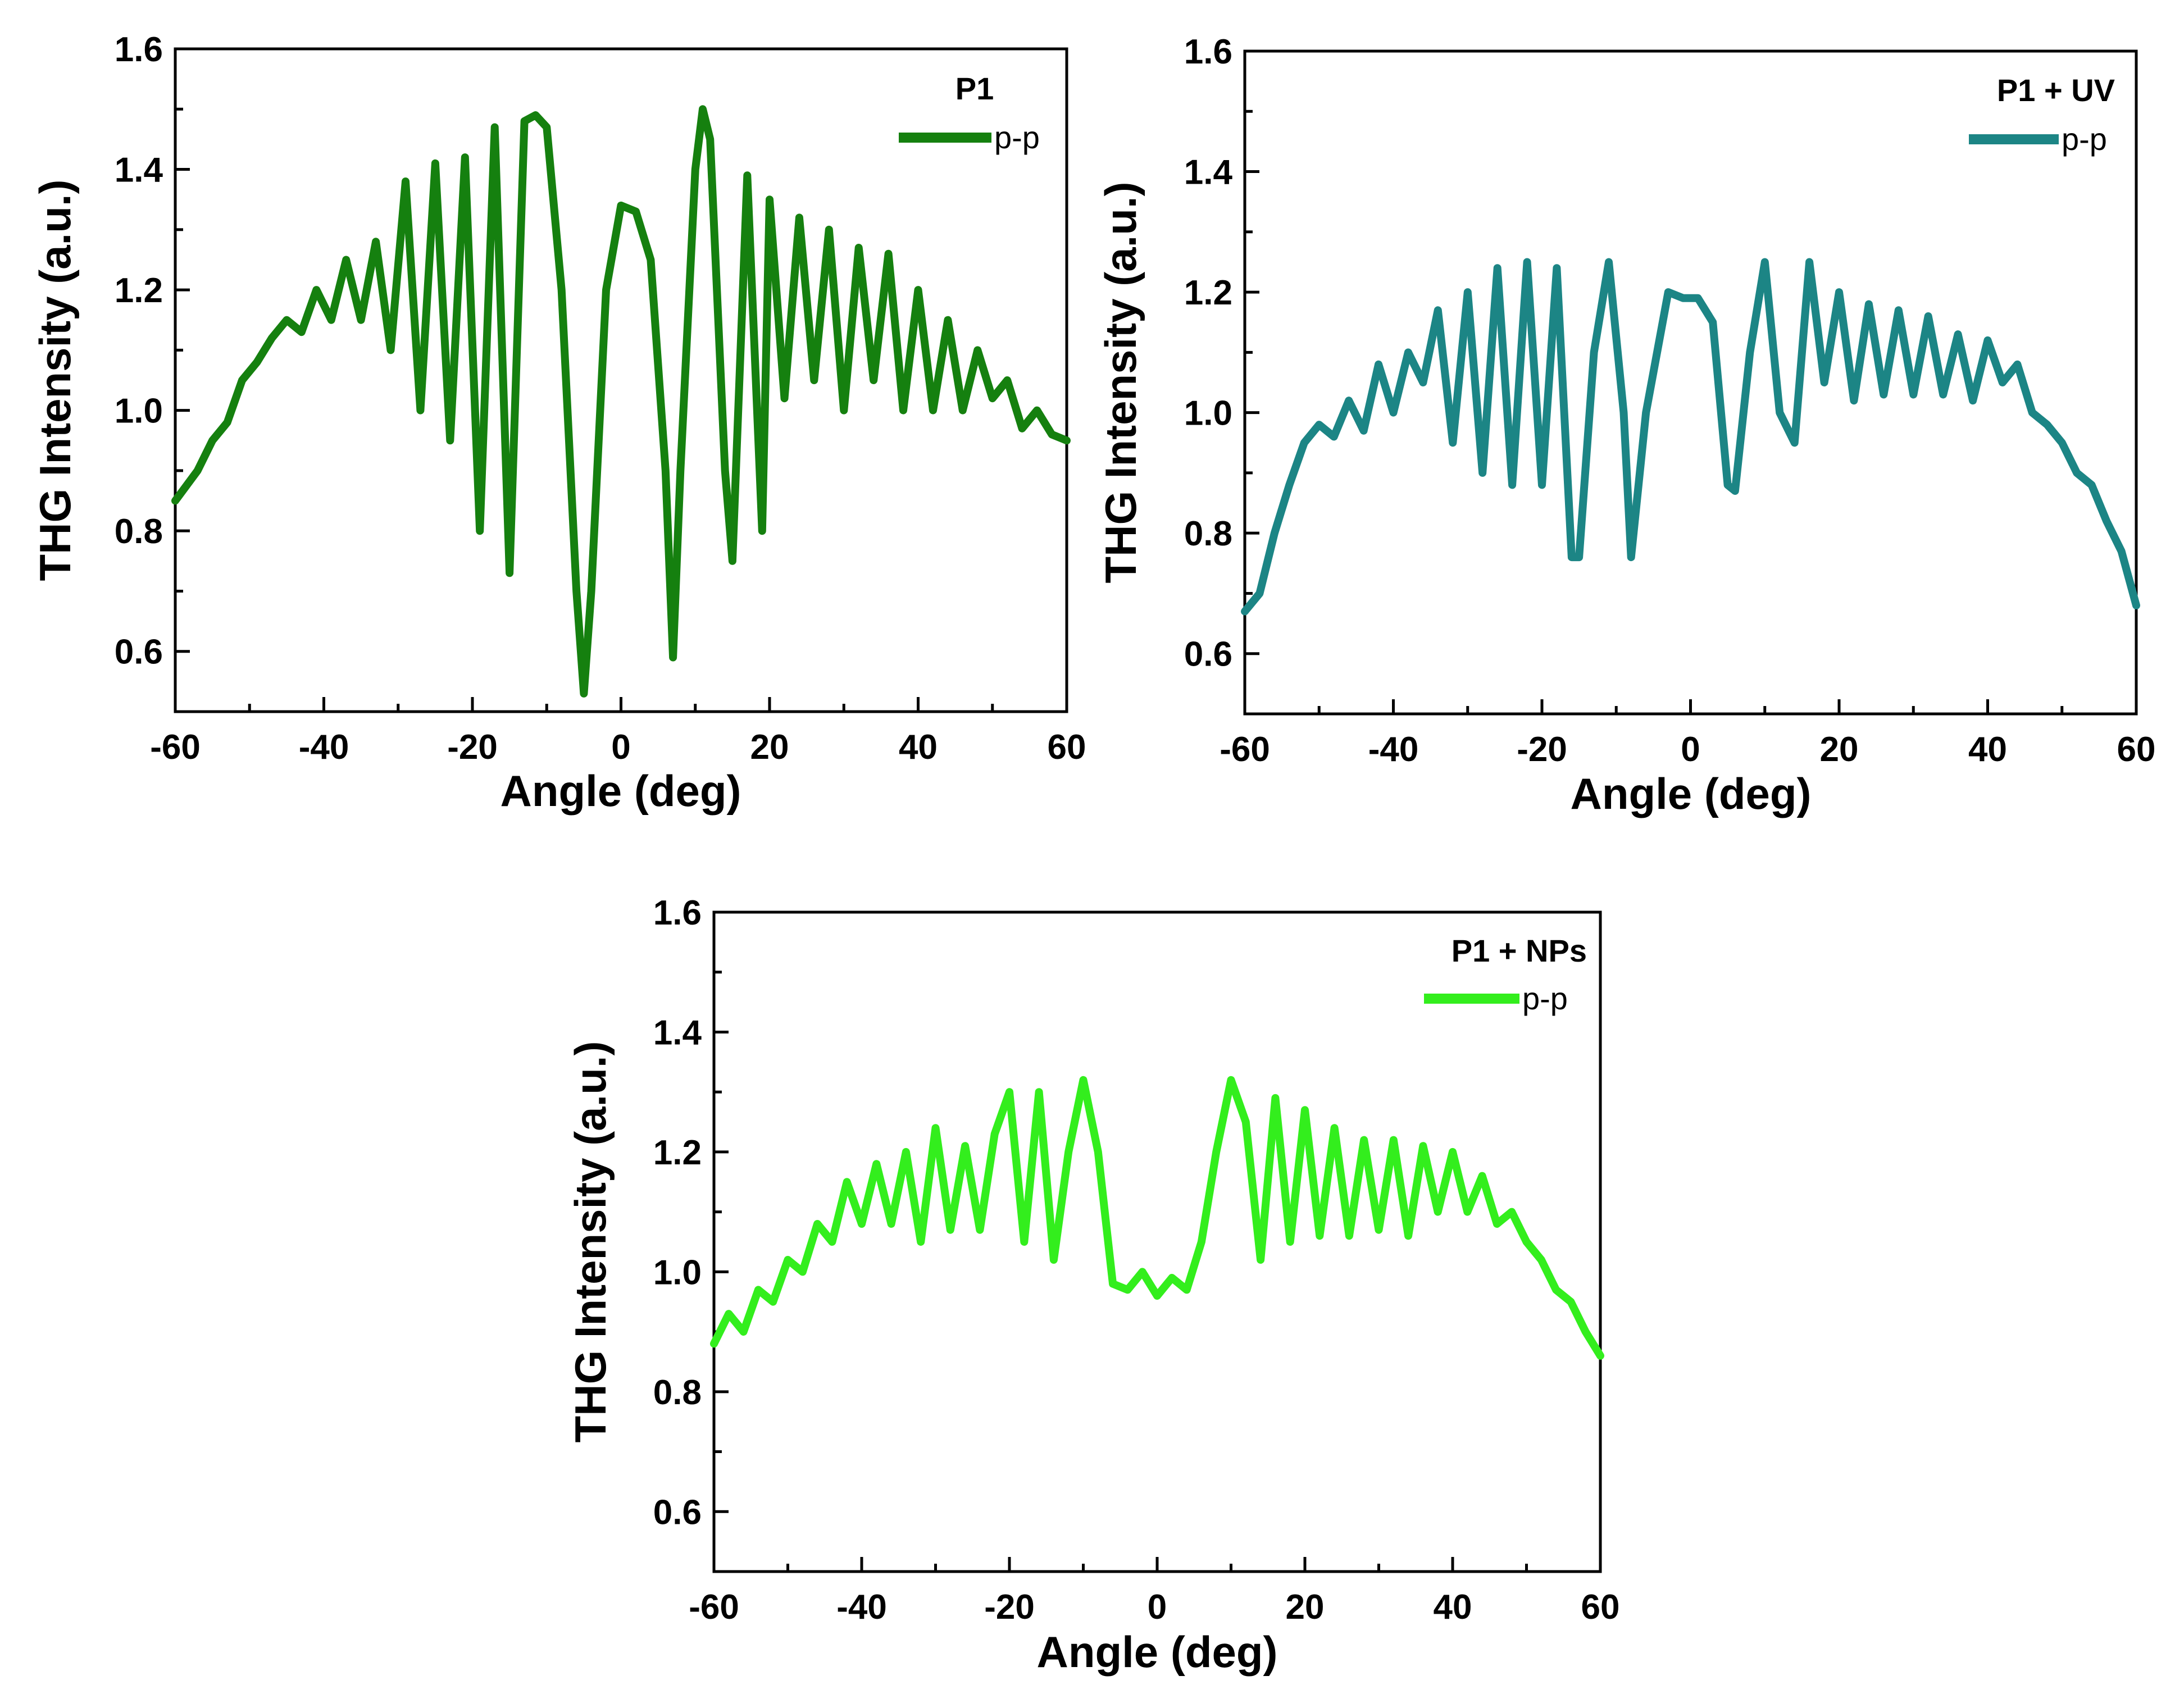 This screenshot has height=1694, width=2184. I want to click on legend: P1 + NPs p-p, so click(1506, 974).